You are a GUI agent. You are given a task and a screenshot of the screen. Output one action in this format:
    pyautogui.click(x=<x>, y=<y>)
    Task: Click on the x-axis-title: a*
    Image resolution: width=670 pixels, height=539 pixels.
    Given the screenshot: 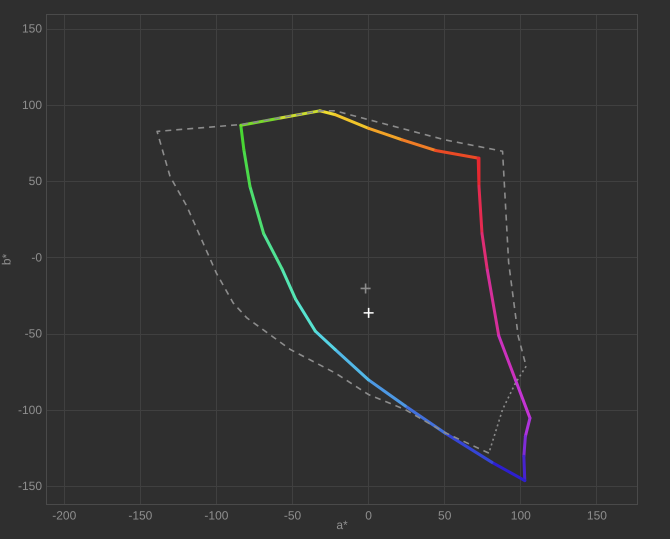 What is the action you would take?
    pyautogui.click(x=342, y=525)
    